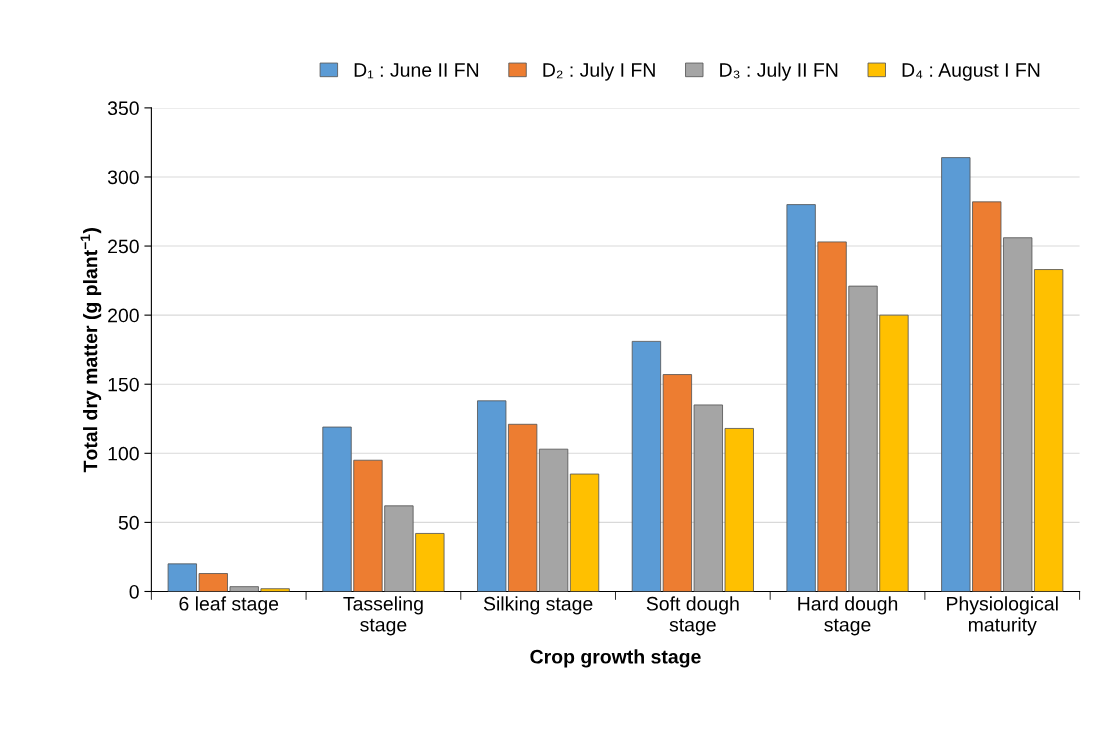 The height and width of the screenshot is (744, 1105). Describe the element at coordinates (971, 72) in the screenshot. I see `legend-label: D₄ : August I FN` at that location.